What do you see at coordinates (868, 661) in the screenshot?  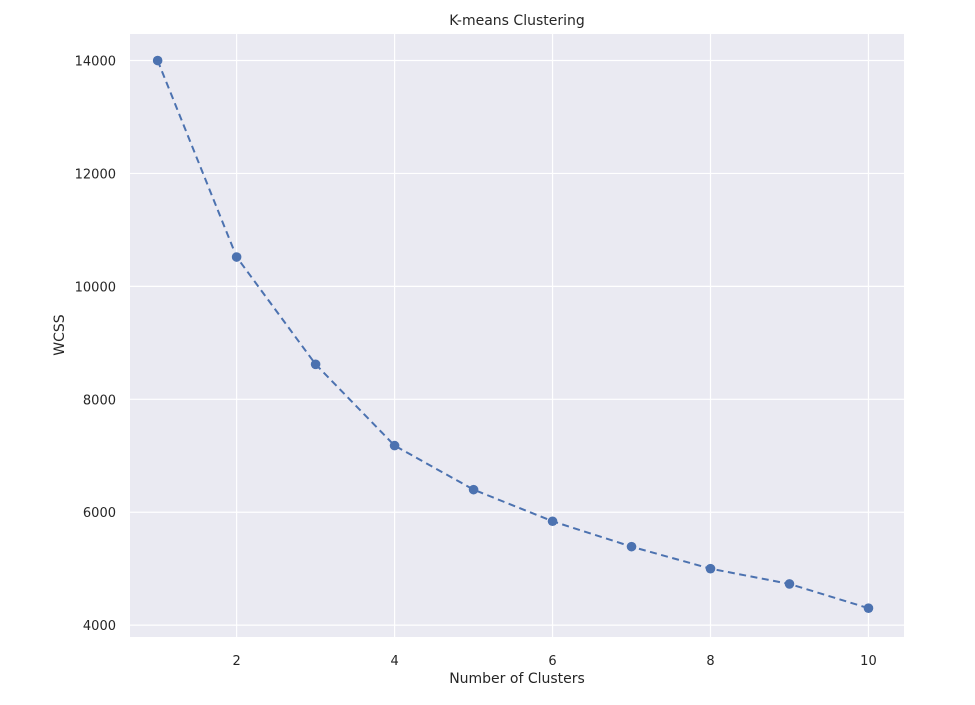 I see `x-tick-label: 10` at bounding box center [868, 661].